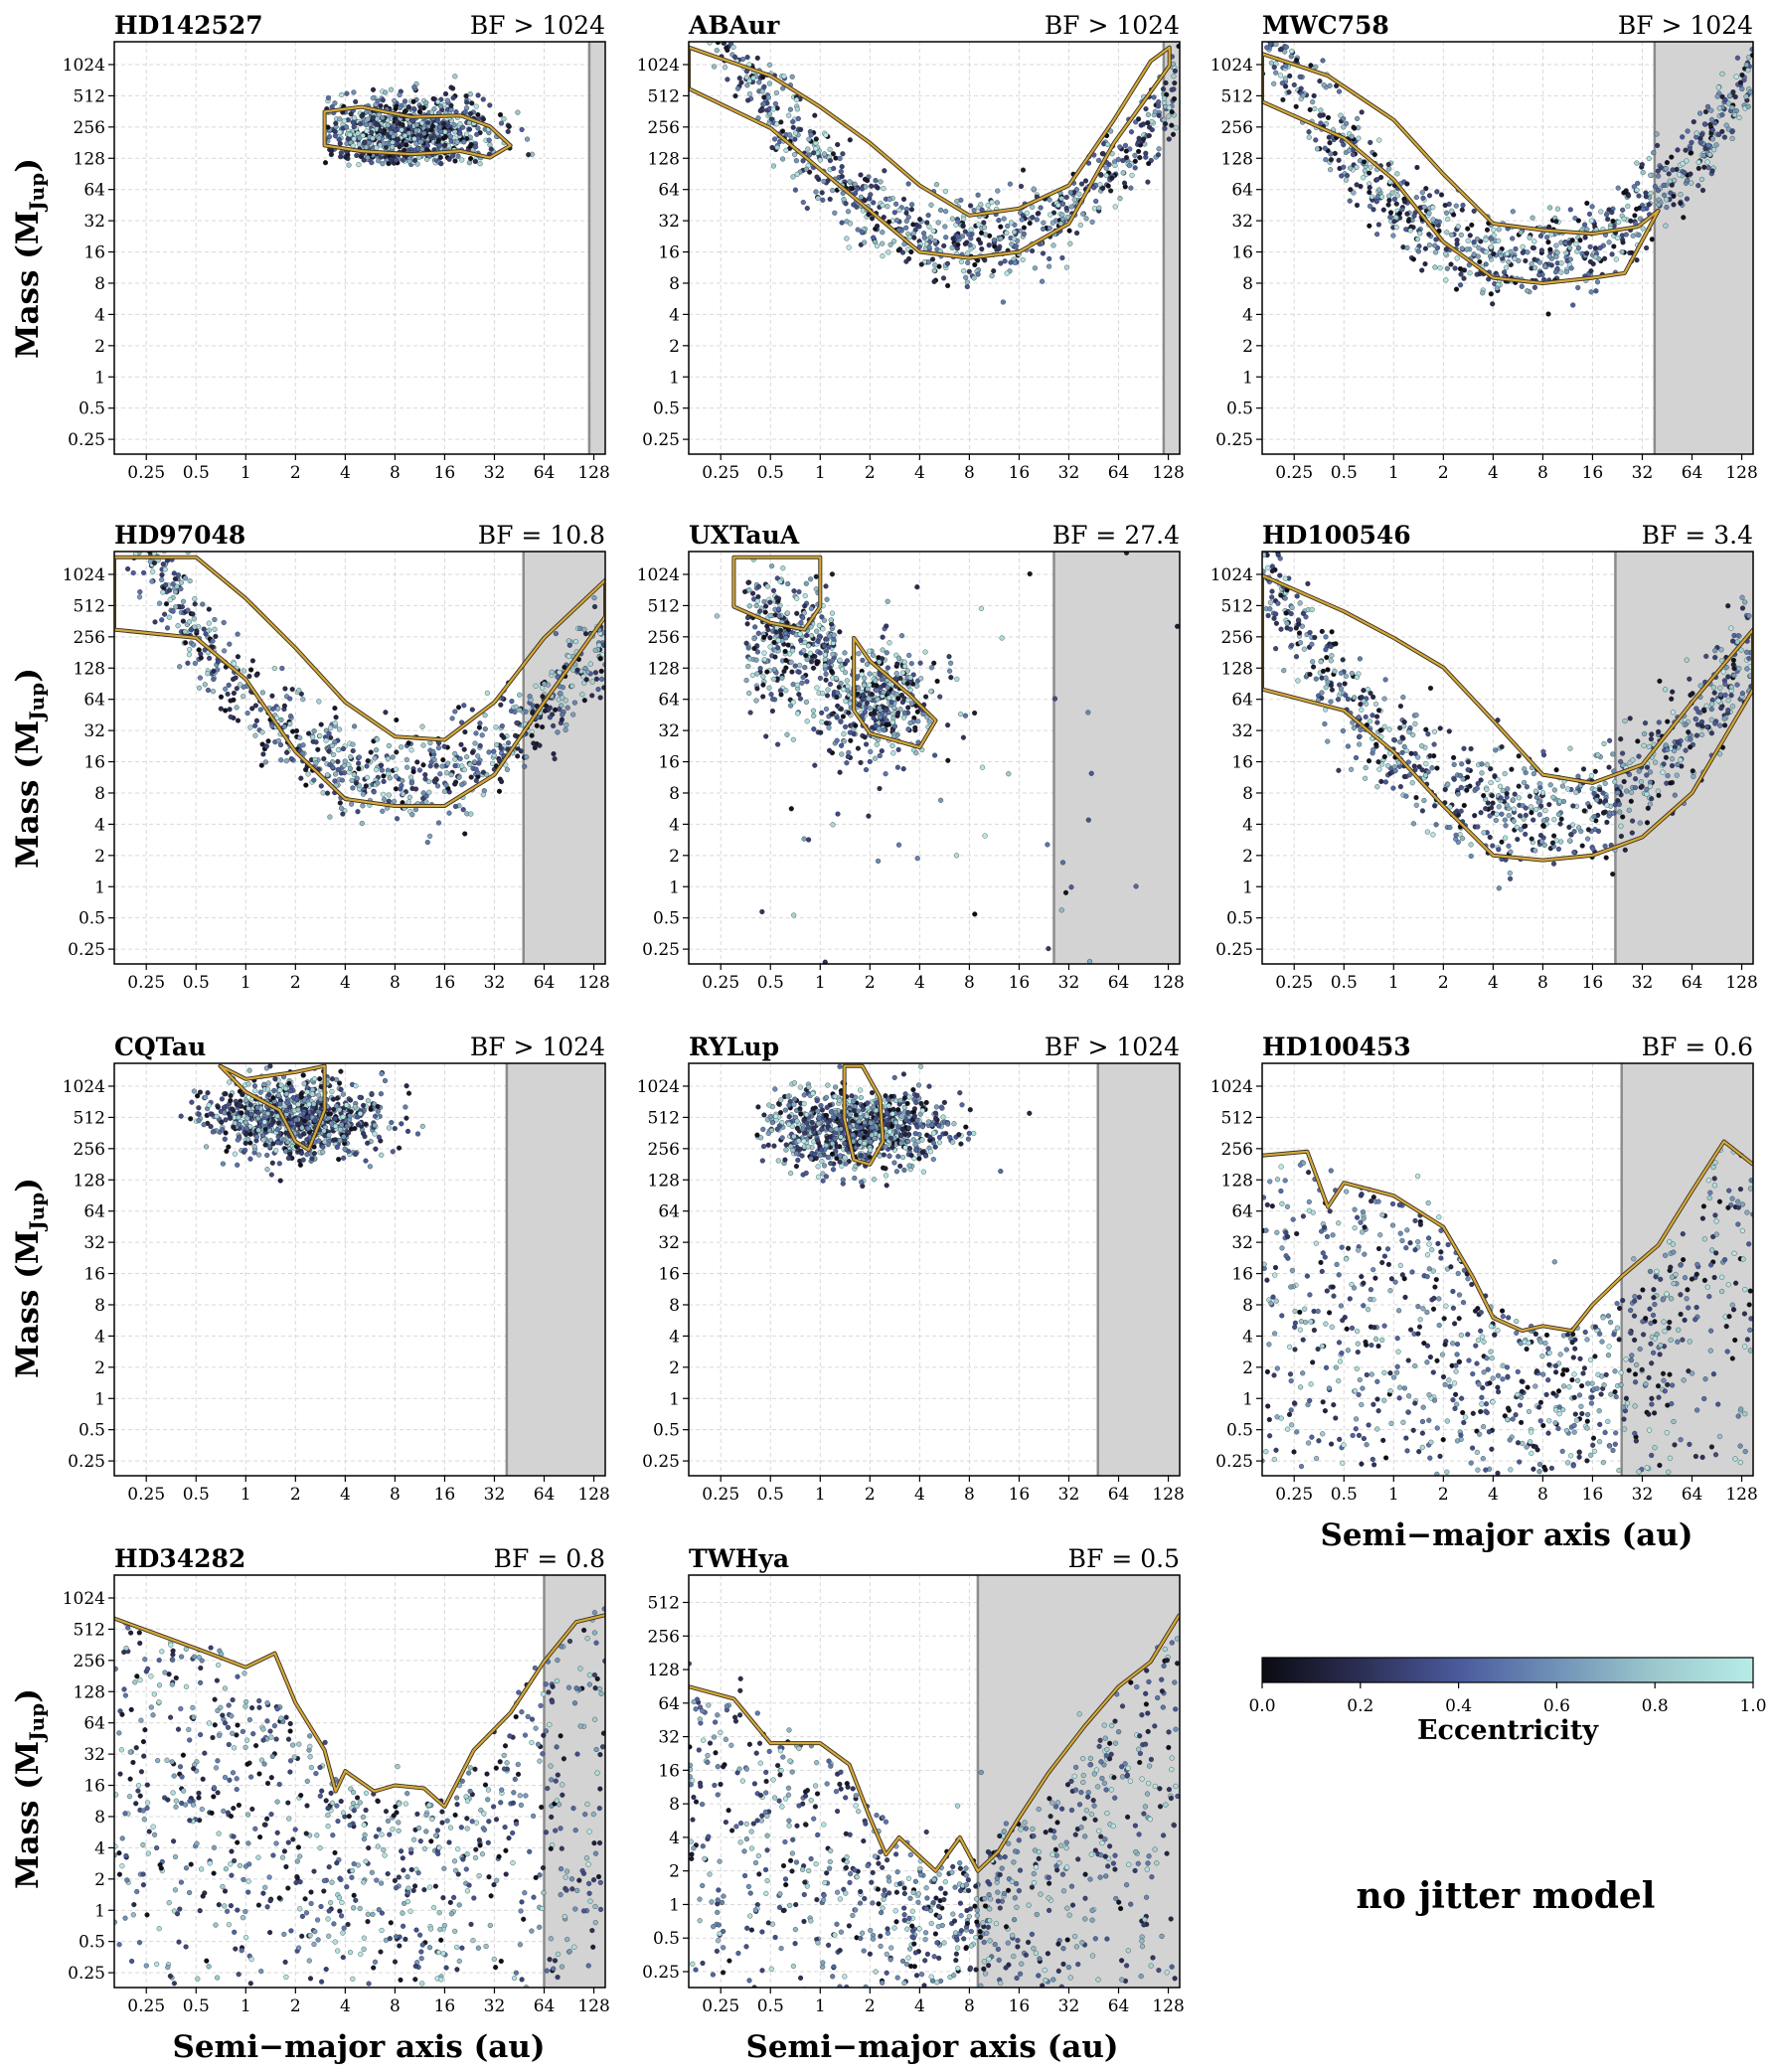  I want to click on x-tick-label: 128, so click(593, 983).